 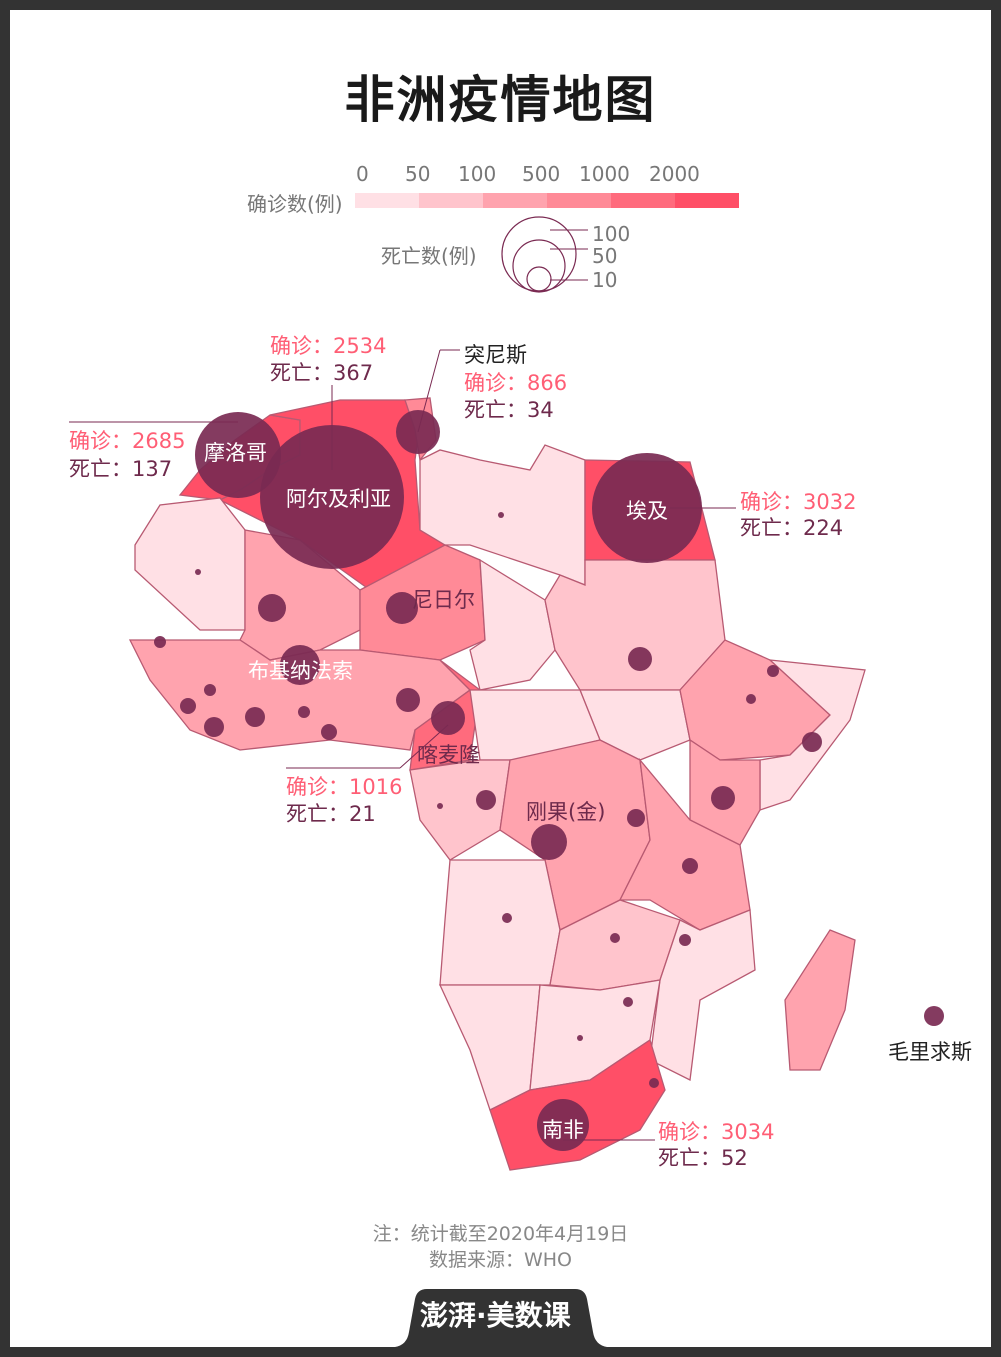 I want to click on deaths-tick-50: 50, so click(x=605, y=256).